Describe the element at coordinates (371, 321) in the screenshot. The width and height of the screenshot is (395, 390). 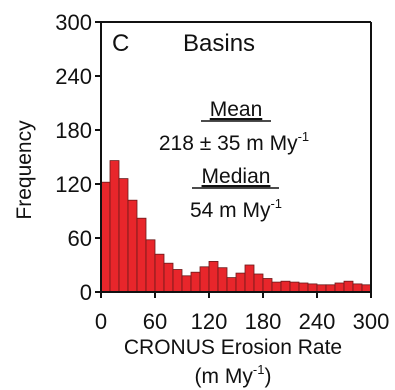
I see `x-tick-label-300: 300` at that location.